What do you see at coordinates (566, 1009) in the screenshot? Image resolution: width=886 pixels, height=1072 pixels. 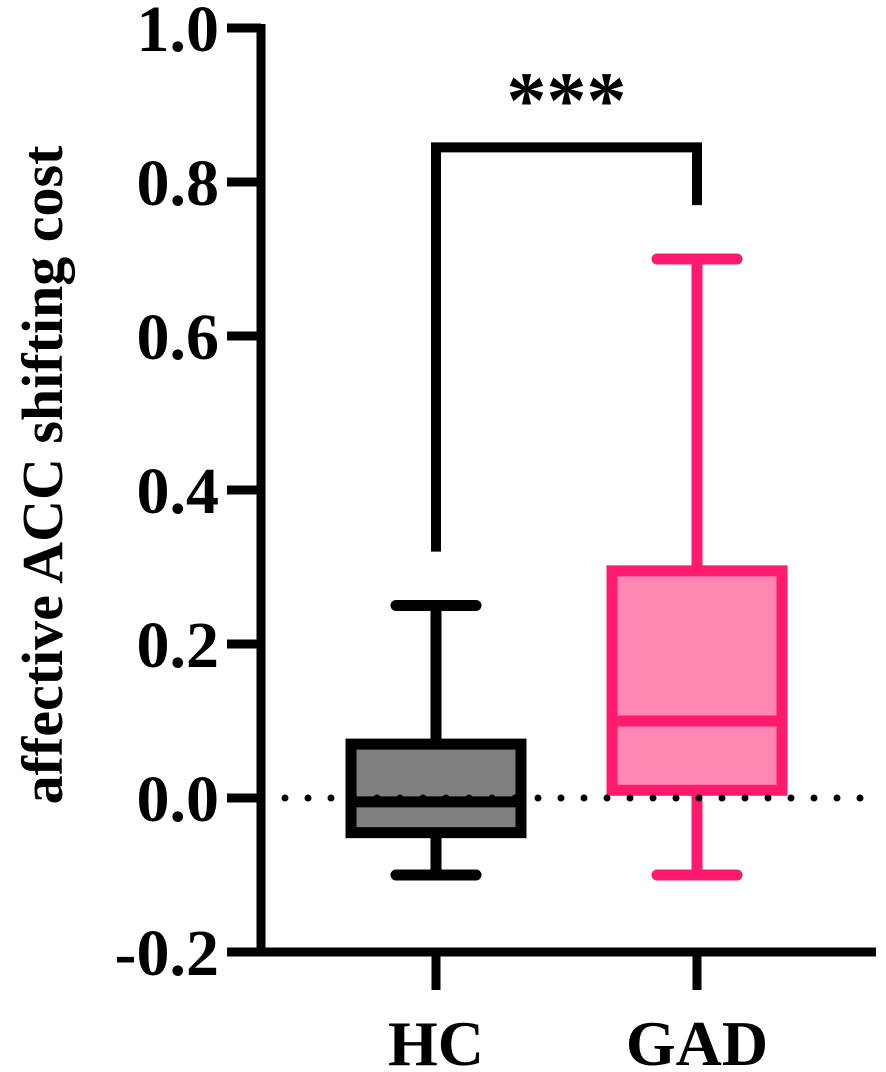 I see `x-axis: HC GAD` at bounding box center [566, 1009].